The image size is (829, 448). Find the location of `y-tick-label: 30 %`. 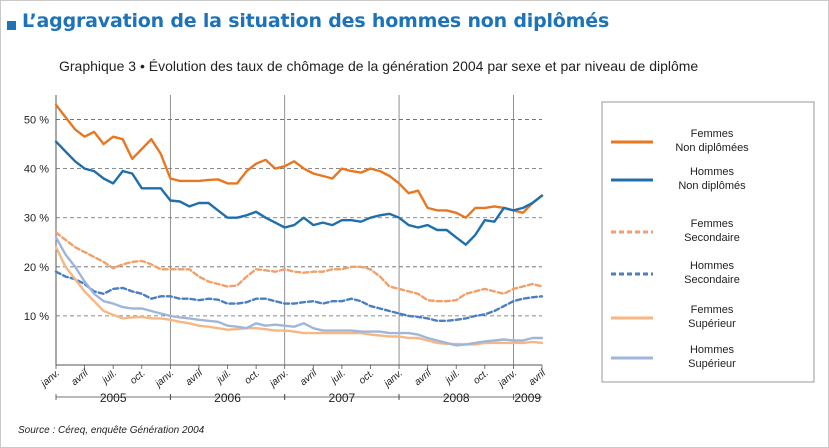

y-tick-label: 30 % is located at coordinates (36, 219).